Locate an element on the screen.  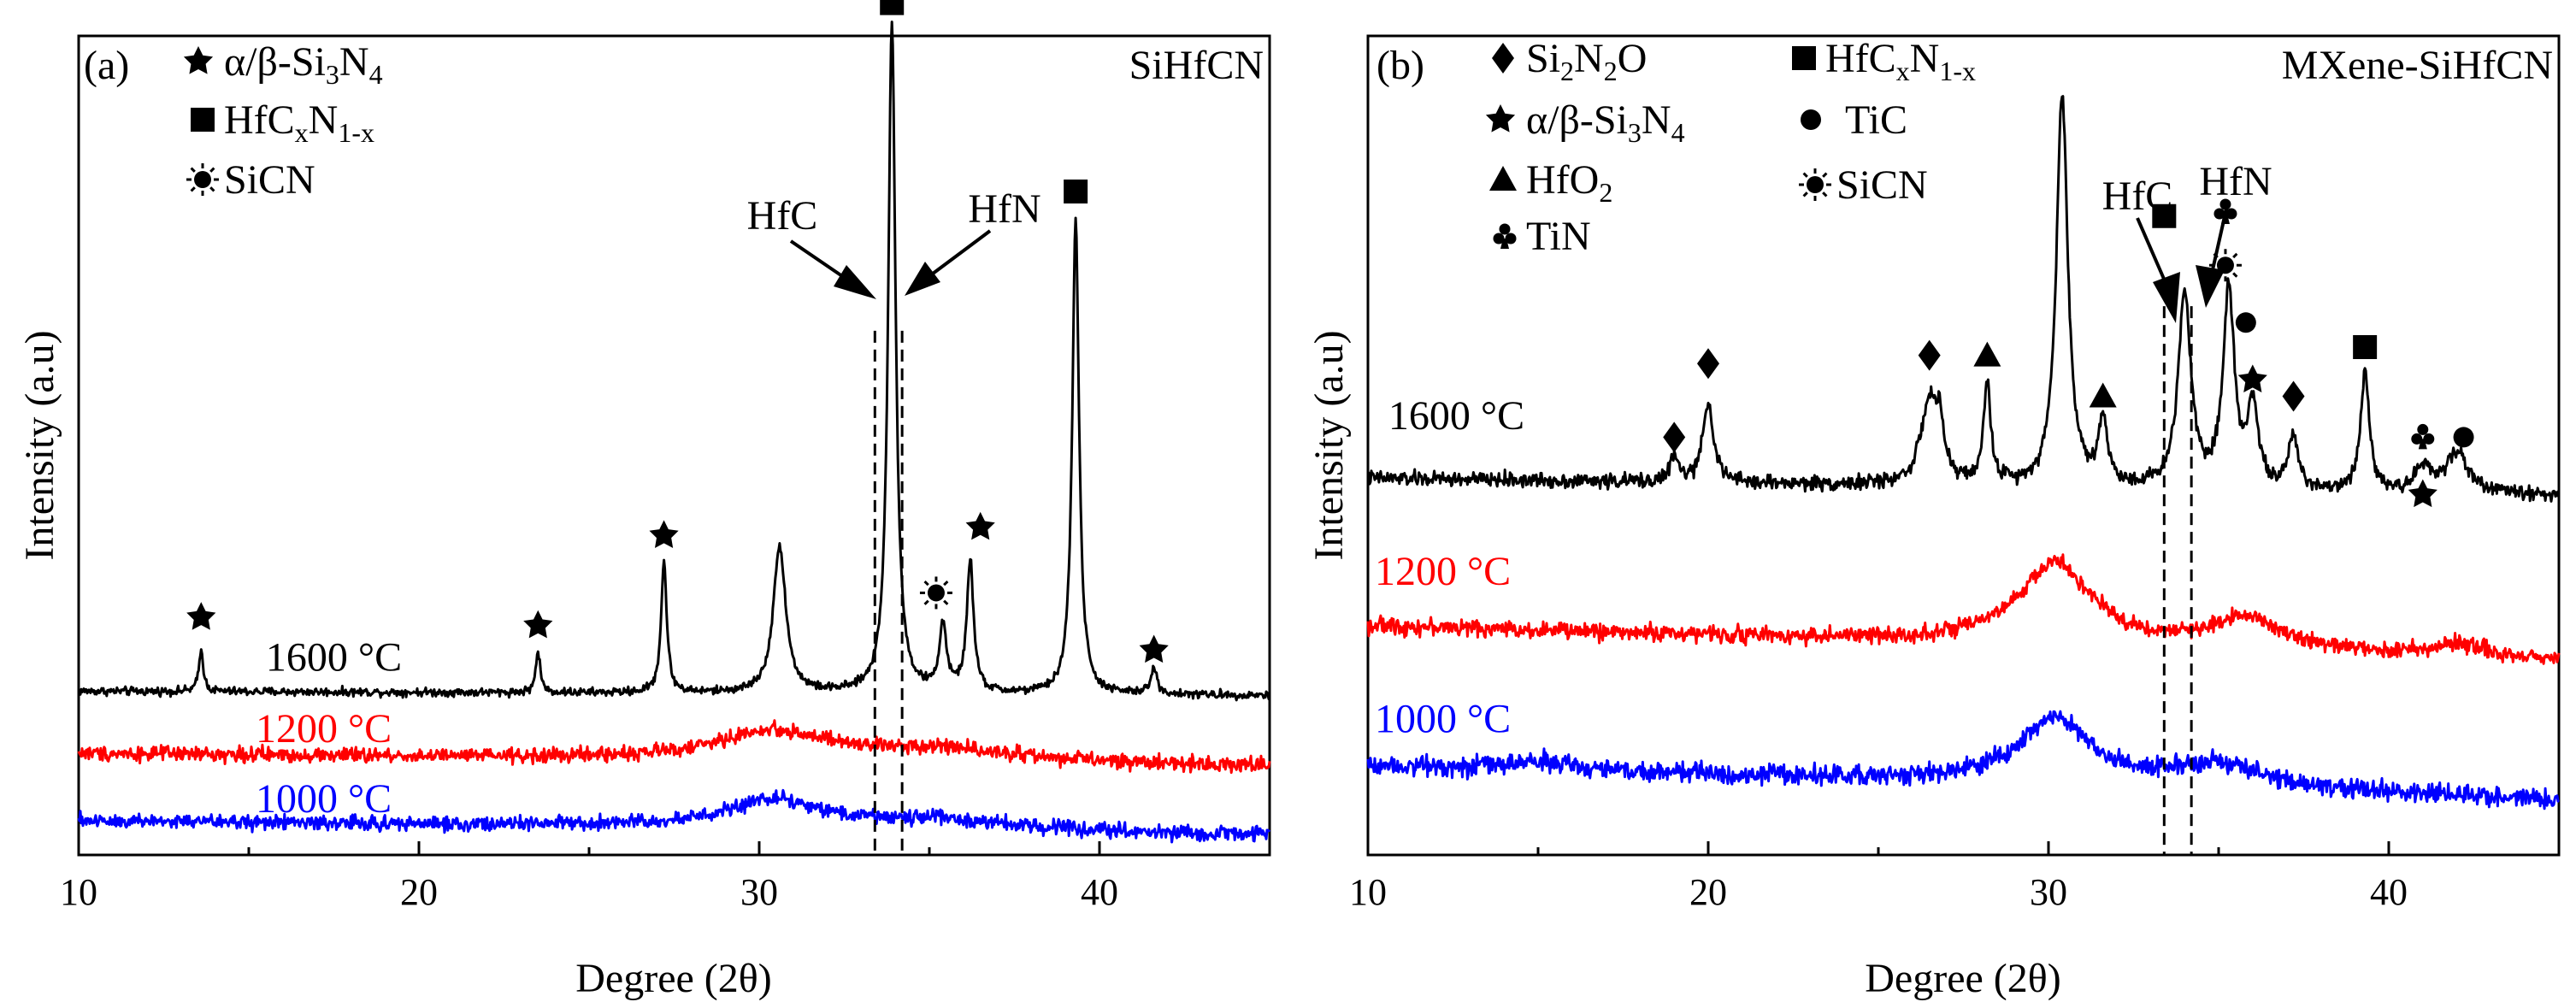
circle-icon is located at coordinates (1811, 119).